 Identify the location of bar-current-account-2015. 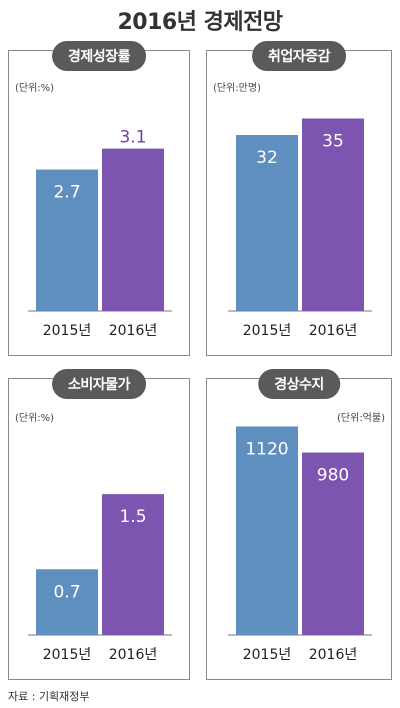
(267, 530).